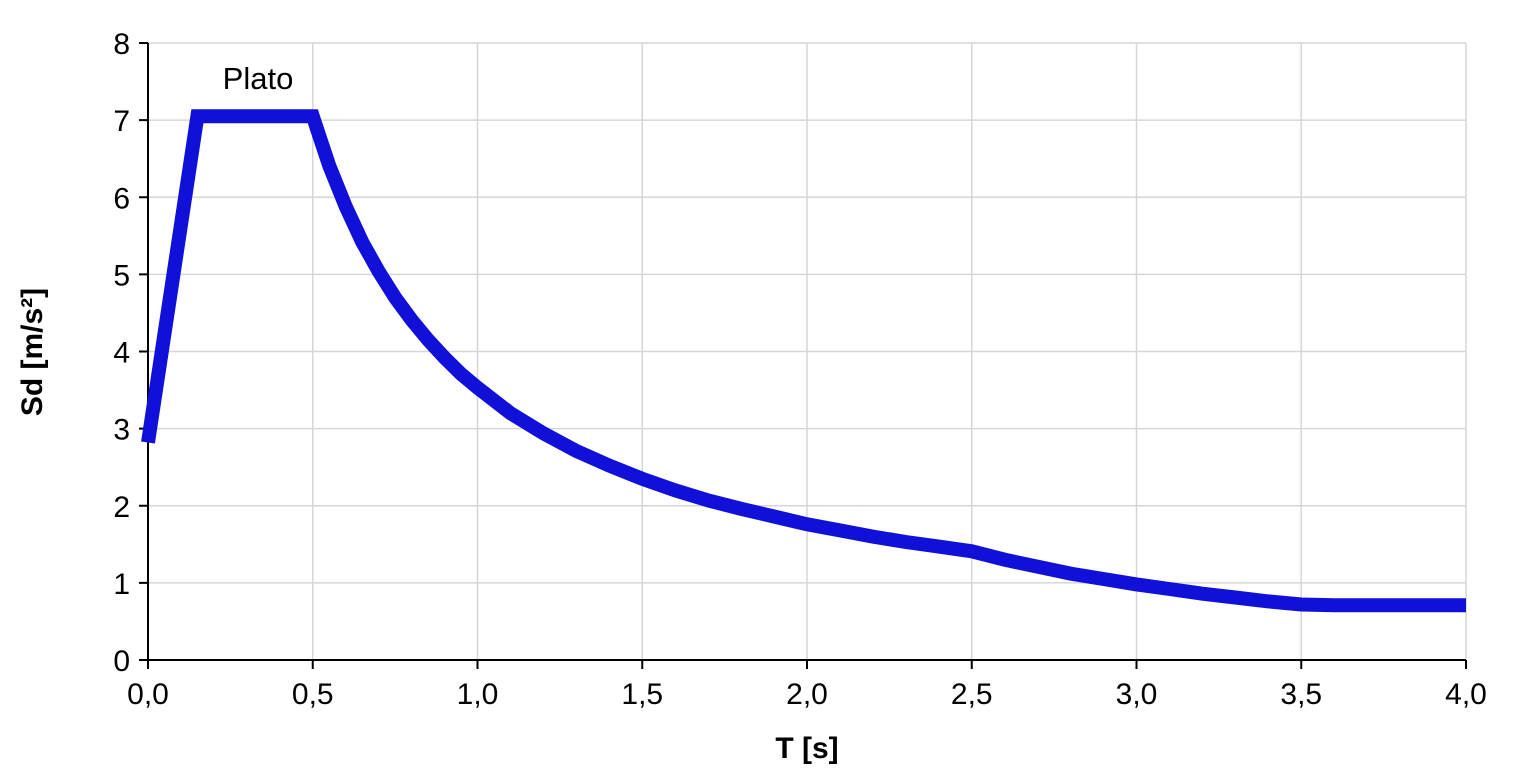 This screenshot has width=1521, height=784. Describe the element at coordinates (807, 694) in the screenshot. I see `x-tick-label: 2,0` at that location.